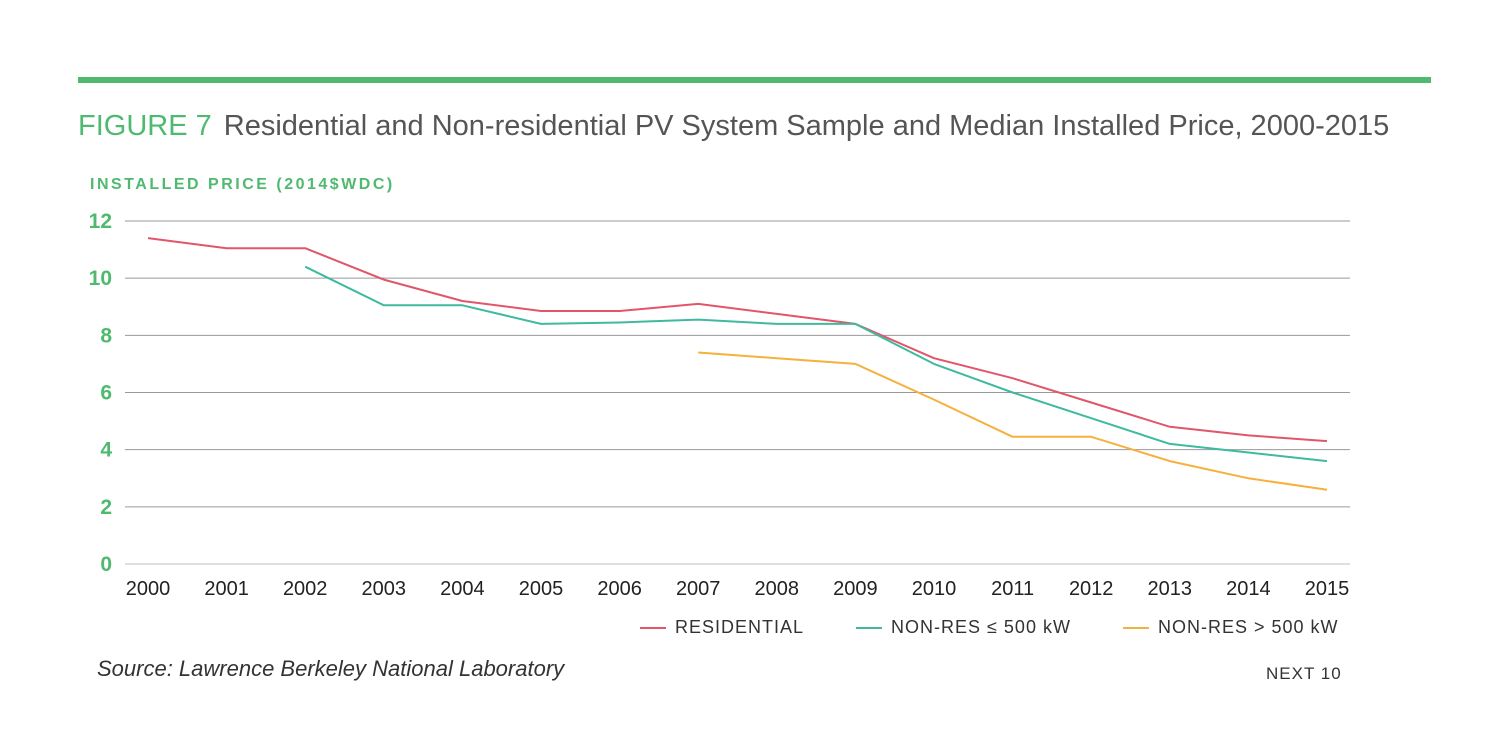 The height and width of the screenshot is (755, 1509). I want to click on y-tick-label: 2, so click(106, 507).